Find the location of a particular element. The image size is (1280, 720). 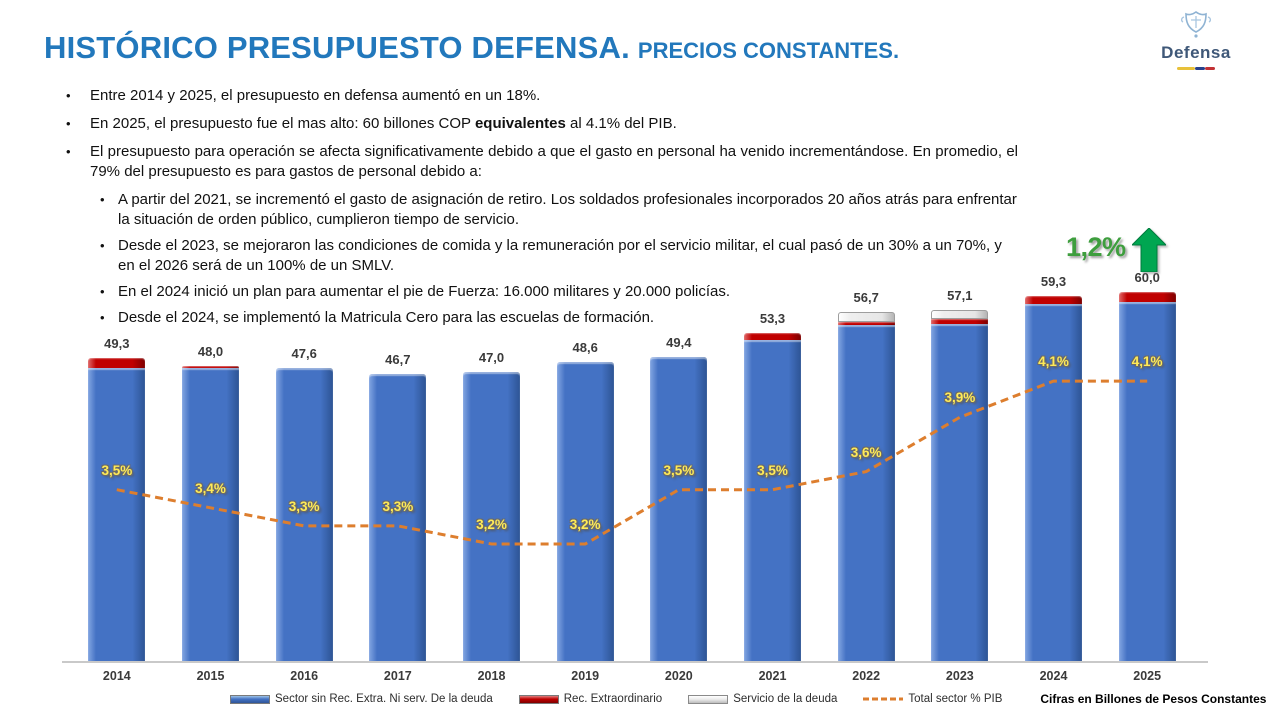

bar-segment-red-2021 is located at coordinates (772, 336).